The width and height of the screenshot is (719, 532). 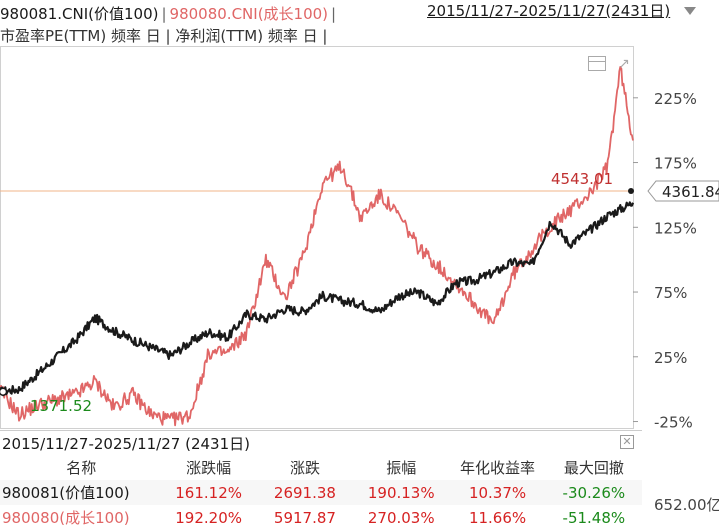 What do you see at coordinates (61, 406) in the screenshot?
I see `min-value-label: 1371.52` at bounding box center [61, 406].